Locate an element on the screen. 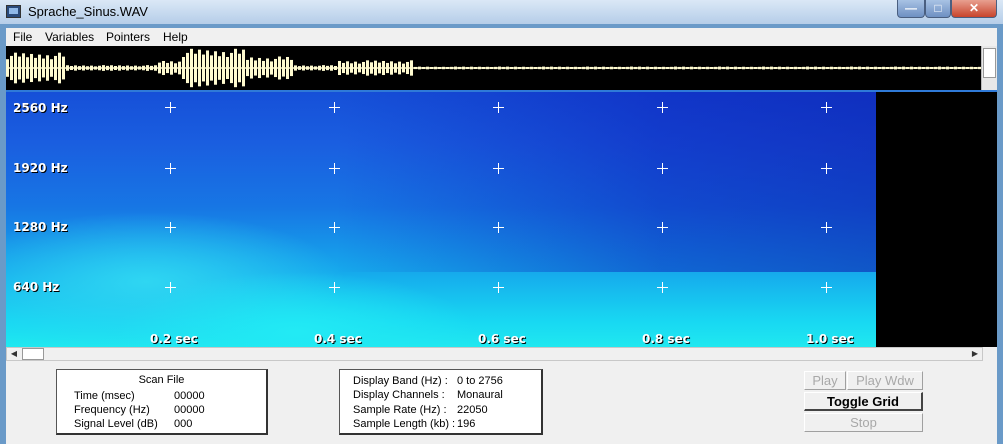  maximize-button: □ is located at coordinates (938, 9).